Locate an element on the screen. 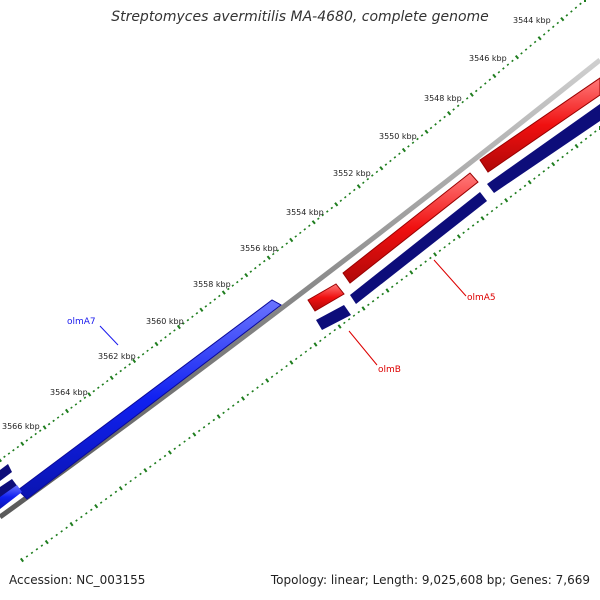  feature-olmA7 is located at coordinates (149, 399).